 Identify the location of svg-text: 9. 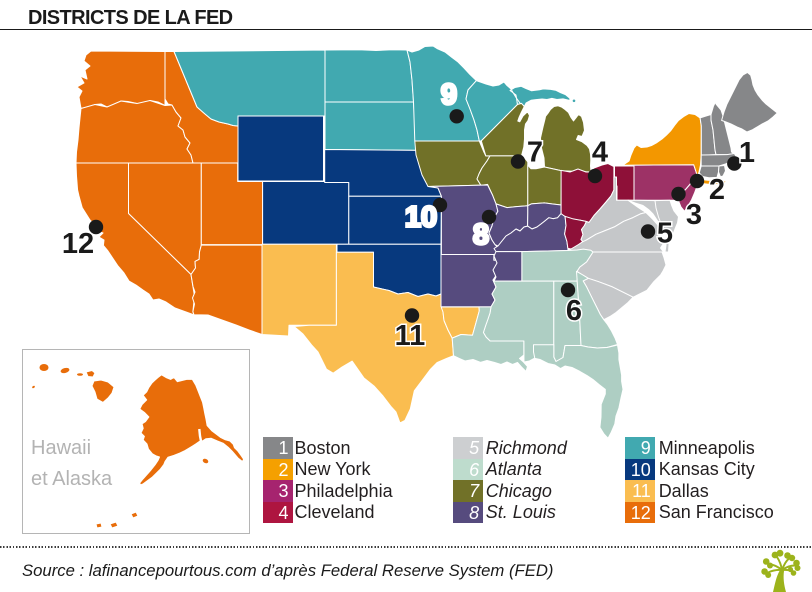
(449, 95).